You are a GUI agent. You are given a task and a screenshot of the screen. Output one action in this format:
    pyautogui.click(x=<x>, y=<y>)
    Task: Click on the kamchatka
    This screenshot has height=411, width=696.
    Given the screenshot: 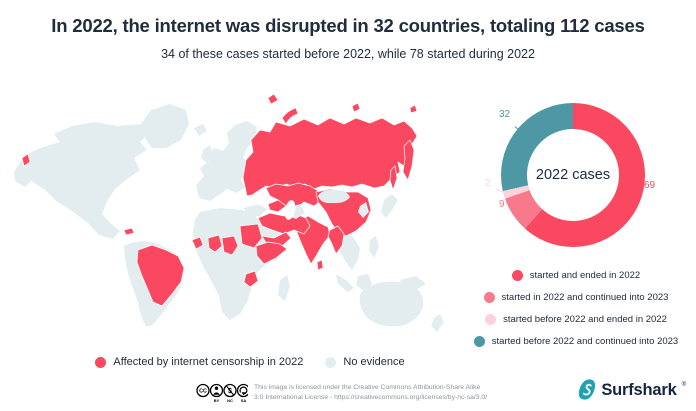 What is the action you would take?
    pyautogui.click(x=408, y=160)
    